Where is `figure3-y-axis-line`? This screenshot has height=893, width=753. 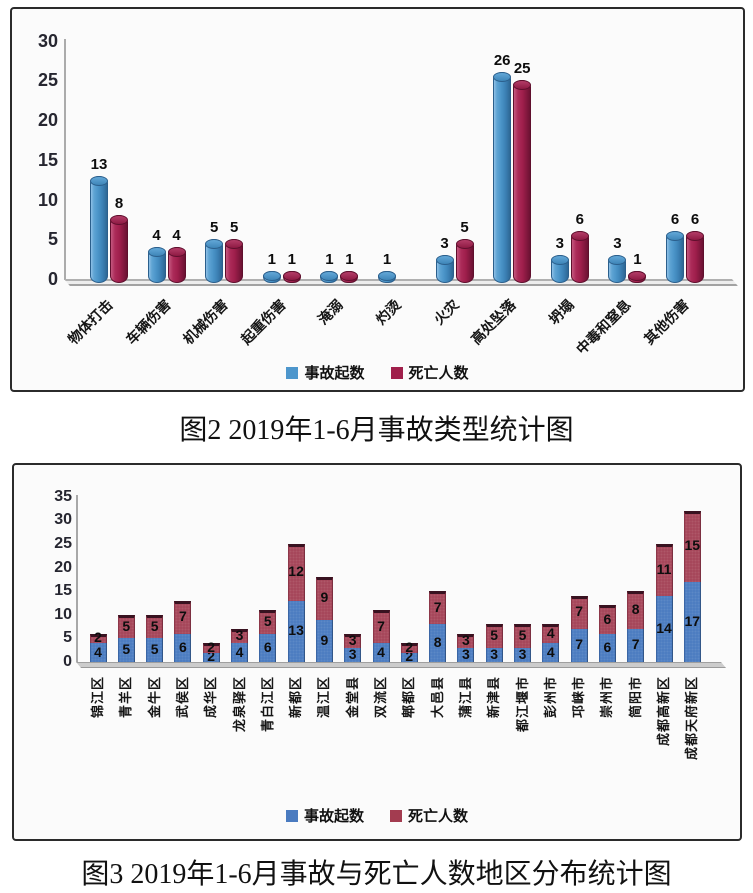
figure3-y-axis-line is located at coordinates (77, 578).